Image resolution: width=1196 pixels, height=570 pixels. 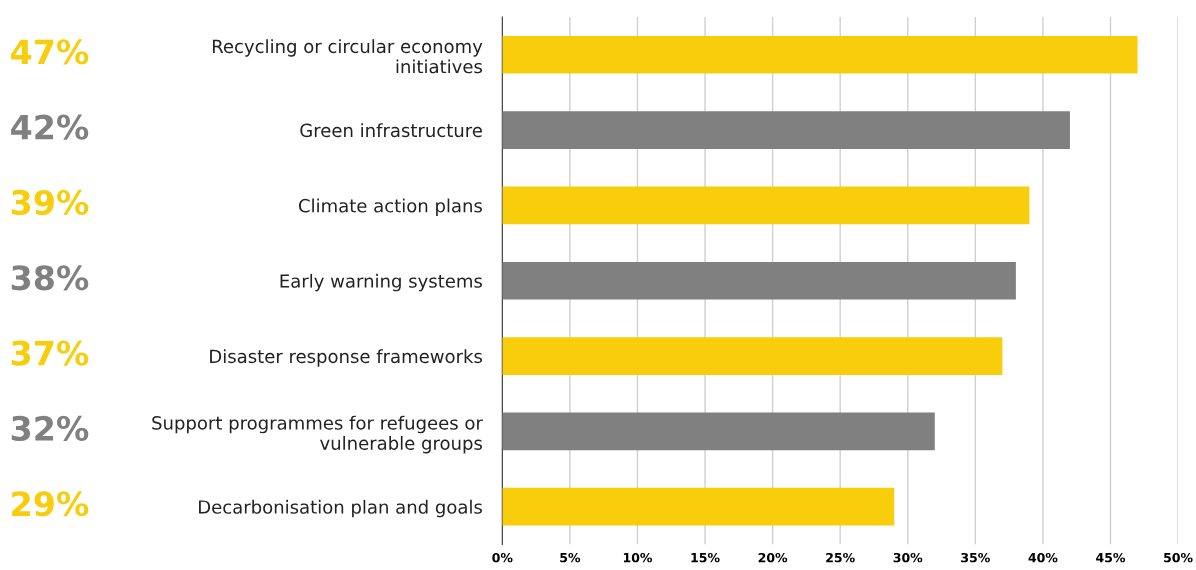 I want to click on data-label: 32%, so click(x=50, y=428).